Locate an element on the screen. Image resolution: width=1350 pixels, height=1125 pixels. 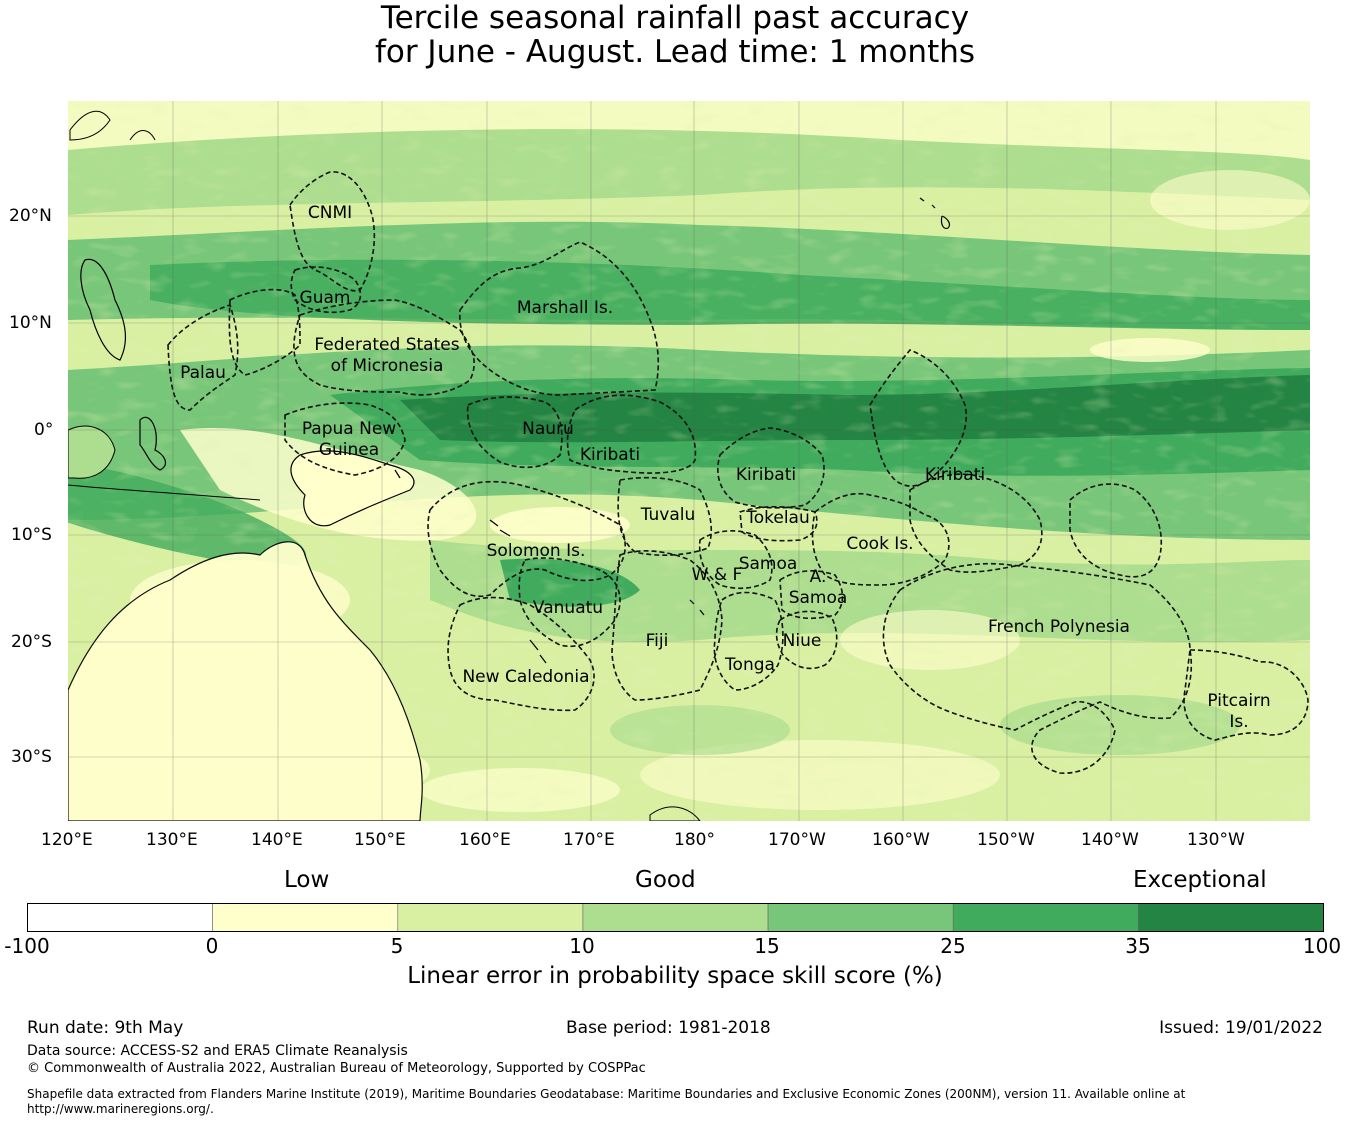
region-label: Niue is located at coordinates (802, 641).